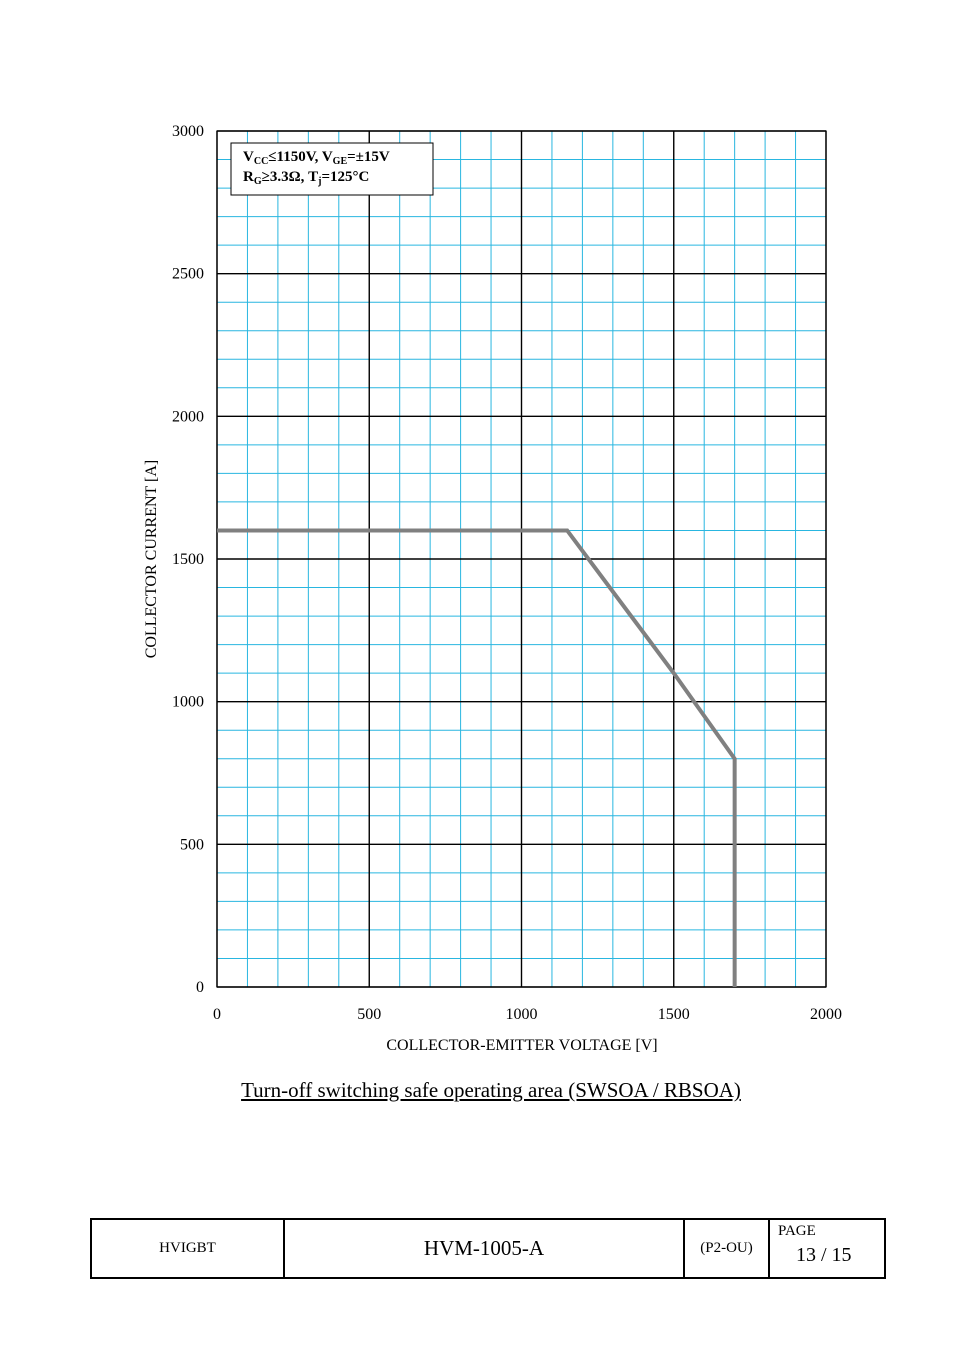 This screenshot has width=954, height=1351. What do you see at coordinates (306, 178) in the screenshot?
I see `condition-line-2: RG≥3.3Ω, Tj=125°C` at bounding box center [306, 178].